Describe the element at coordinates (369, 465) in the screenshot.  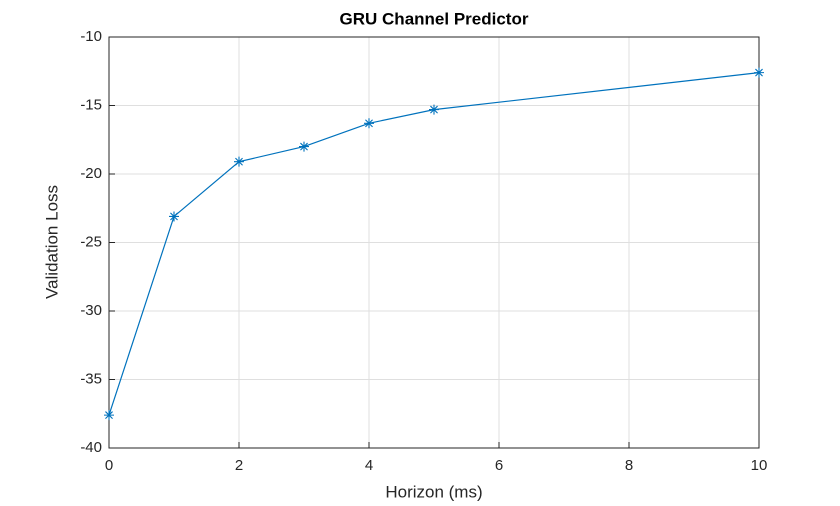
I see `x-tick-label: 4` at that location.